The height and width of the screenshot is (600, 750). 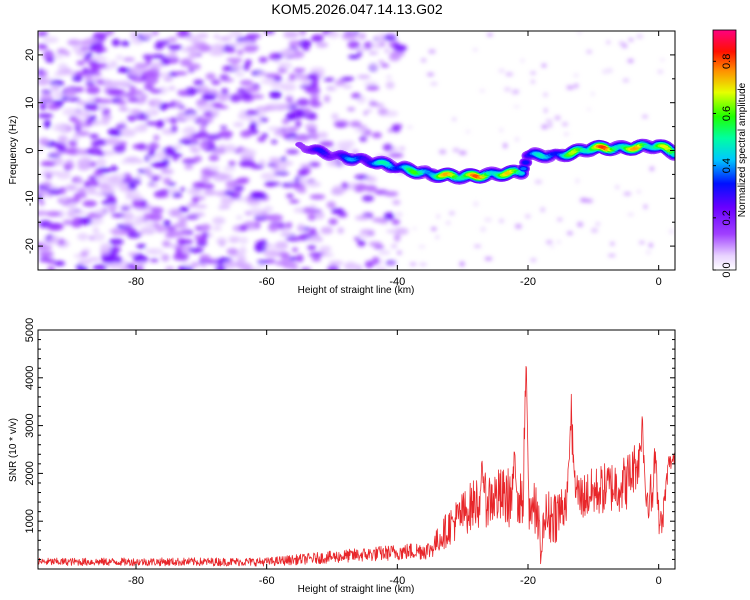 What do you see at coordinates (356, 9) in the screenshot?
I see `figure-title: KOM5.2026.047.14.13.G02` at bounding box center [356, 9].